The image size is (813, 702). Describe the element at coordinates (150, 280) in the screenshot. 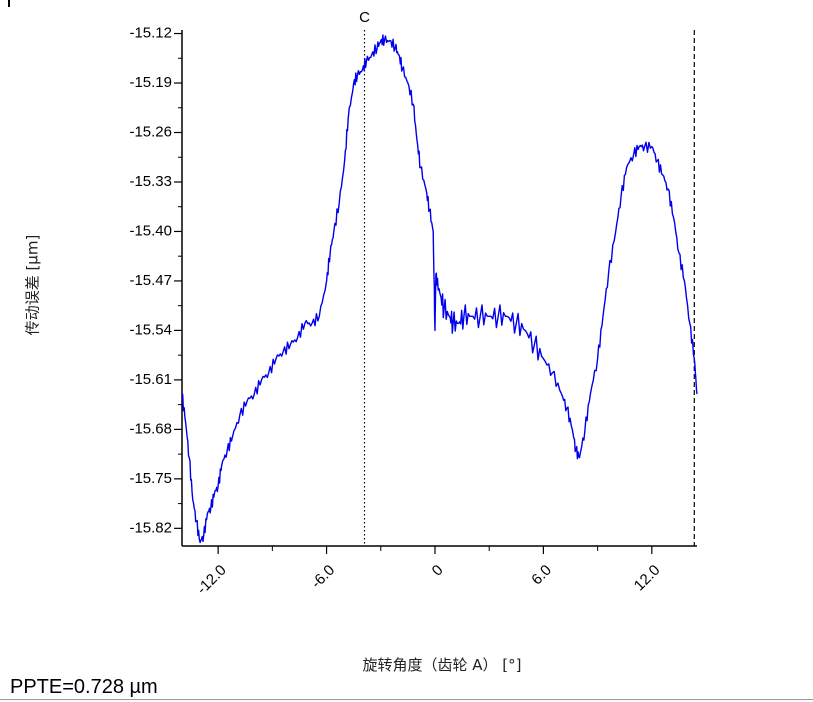

I see `y-tick-label: -15.47` at that location.